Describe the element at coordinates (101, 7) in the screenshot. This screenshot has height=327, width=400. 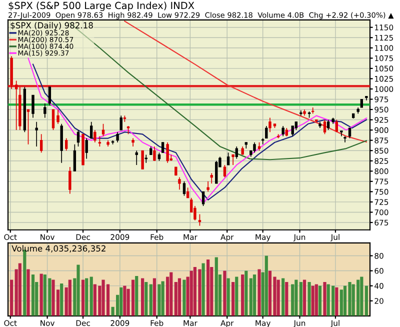
I see `chart-title: $SPX (S&P 500 Large Cap Index) INDX` at that location.